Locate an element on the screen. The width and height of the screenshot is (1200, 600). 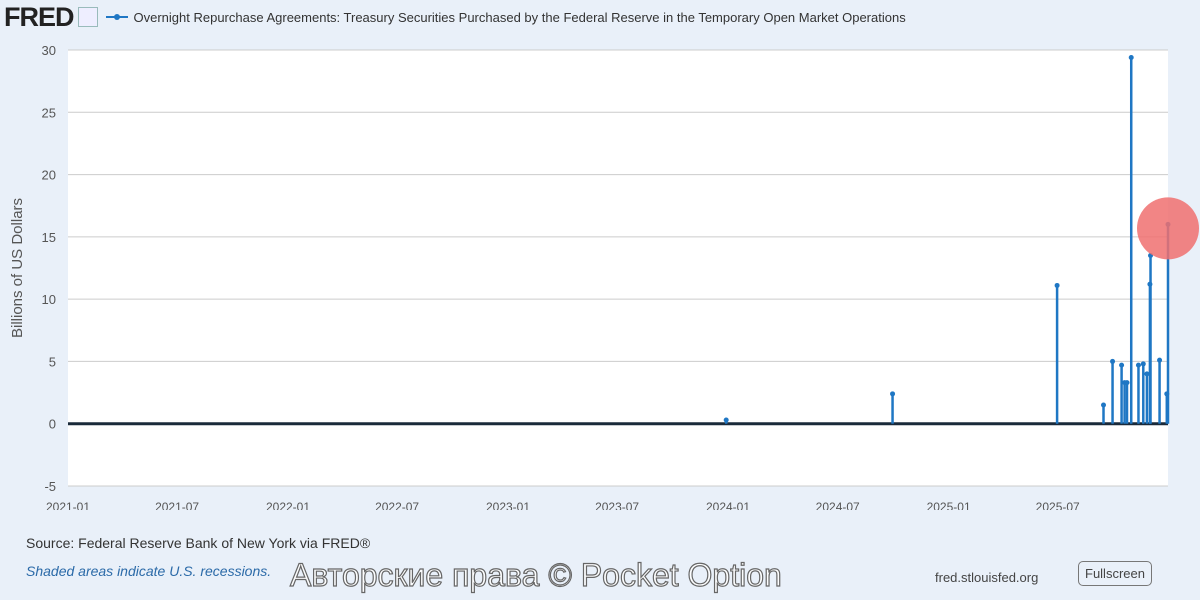
y-tick-label: 5 is located at coordinates (52, 361).